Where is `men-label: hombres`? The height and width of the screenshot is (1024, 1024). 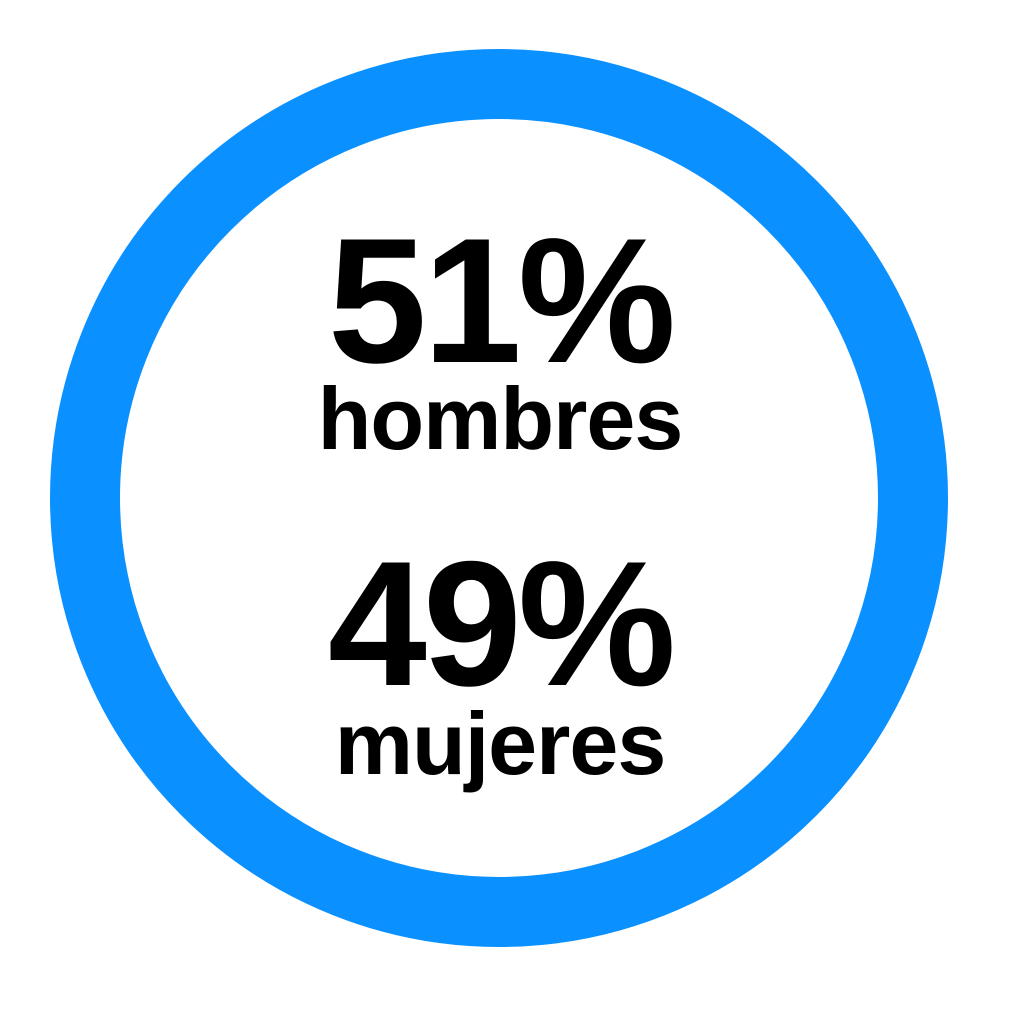 men-label: hombres is located at coordinates (500, 418).